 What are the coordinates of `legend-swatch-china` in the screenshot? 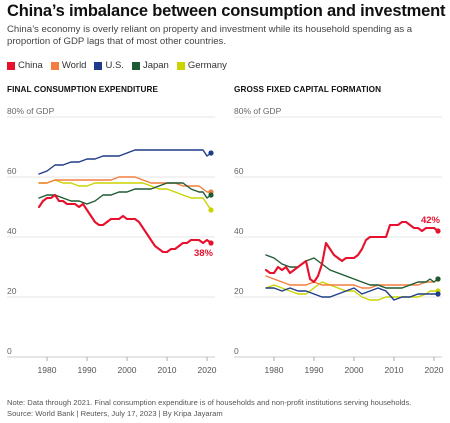 It's located at (11, 65).